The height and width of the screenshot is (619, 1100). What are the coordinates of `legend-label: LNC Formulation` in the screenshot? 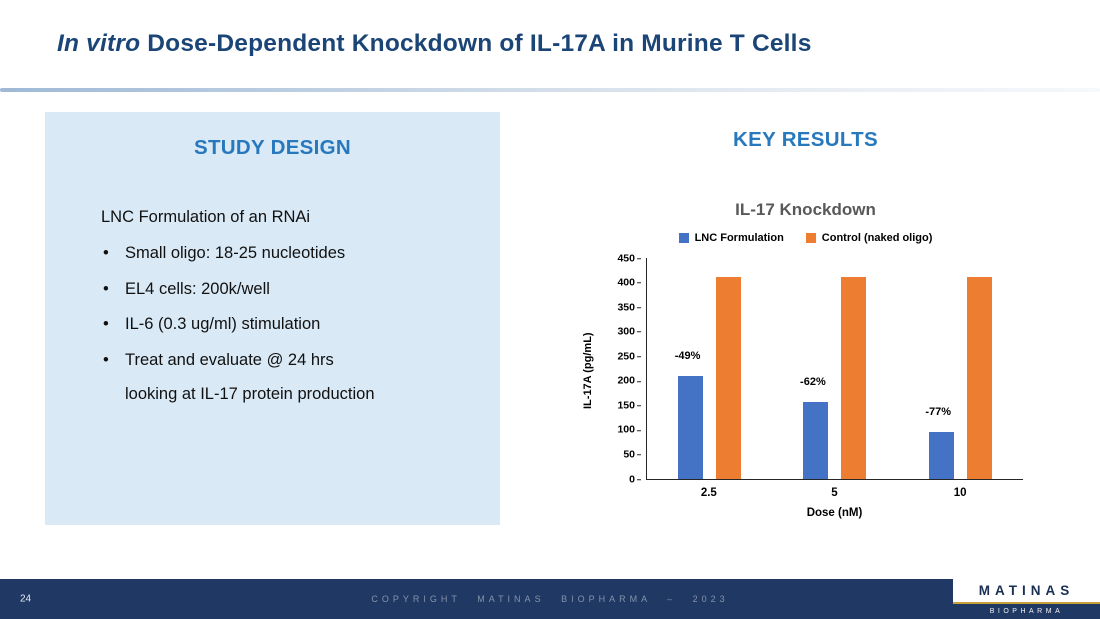 It's located at (739, 238).